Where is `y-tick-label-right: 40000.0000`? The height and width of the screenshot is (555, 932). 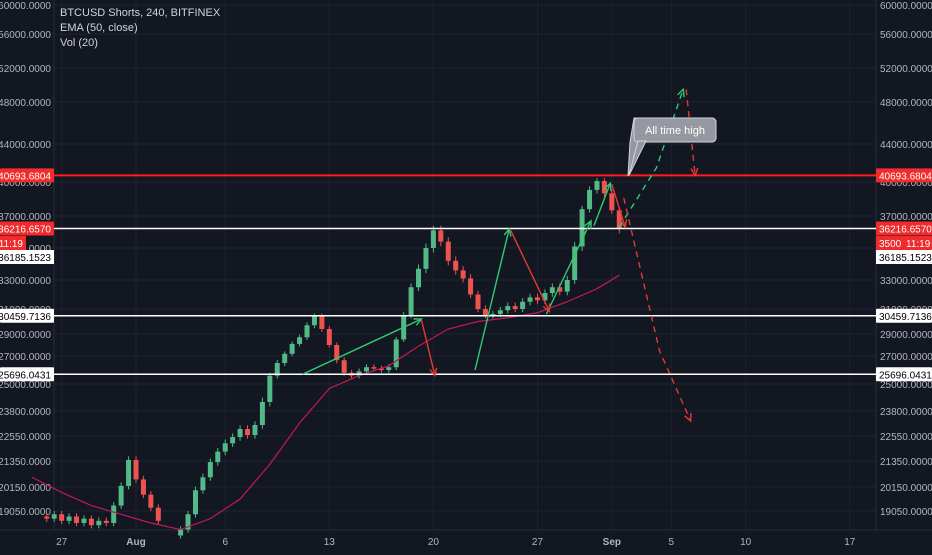 y-tick-label-right: 40000.0000 is located at coordinates (906, 183).